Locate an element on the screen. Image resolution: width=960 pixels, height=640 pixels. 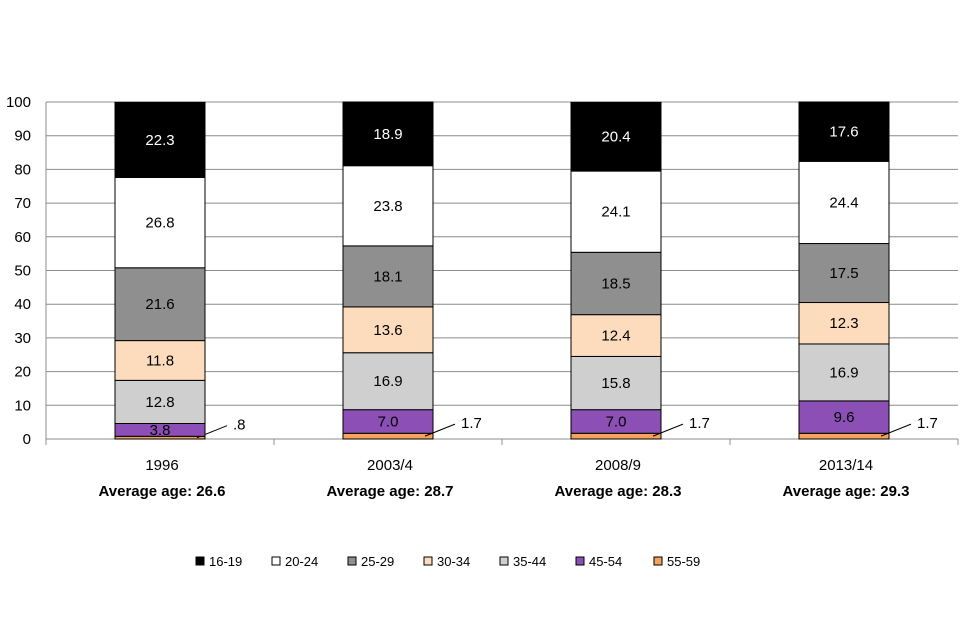
data-label: 12.3 is located at coordinates (843, 323).